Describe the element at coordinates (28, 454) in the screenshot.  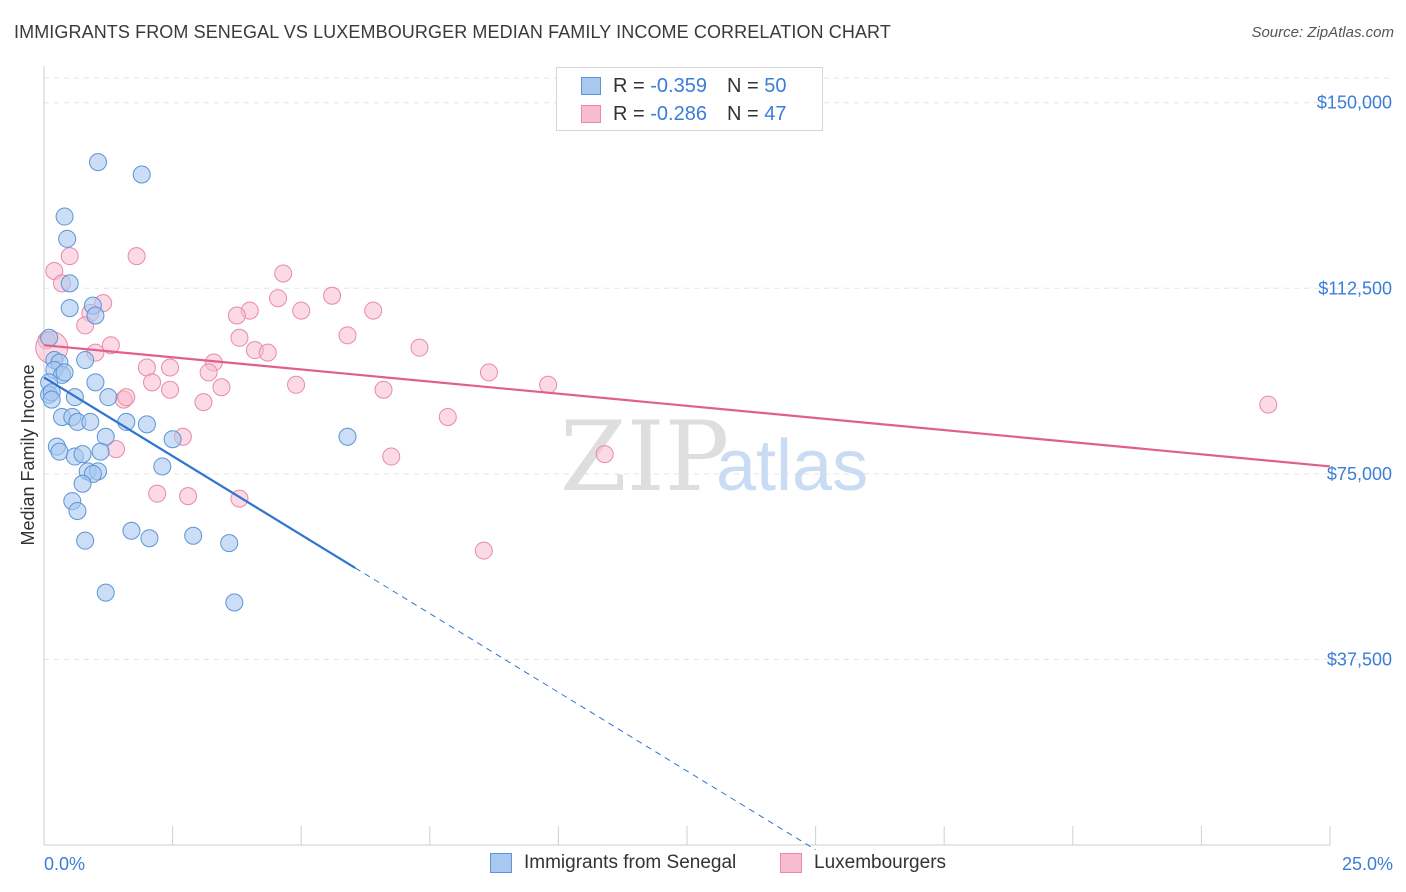
I see `y-axis-label: Median Family Income` at that location.